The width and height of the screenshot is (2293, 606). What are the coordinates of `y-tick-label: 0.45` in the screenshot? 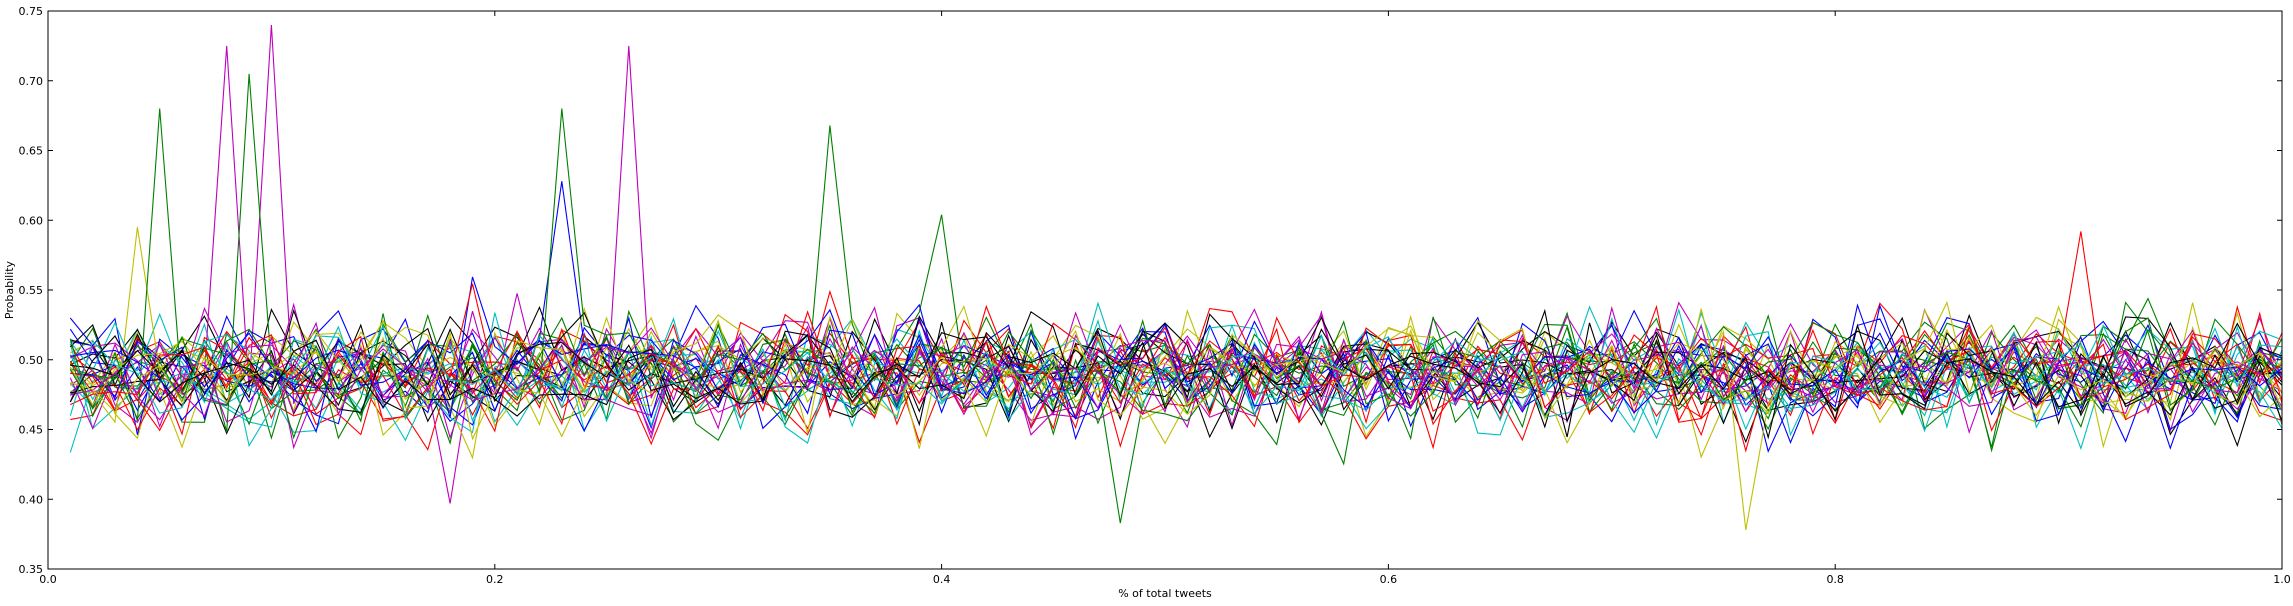 It's located at (31, 430).